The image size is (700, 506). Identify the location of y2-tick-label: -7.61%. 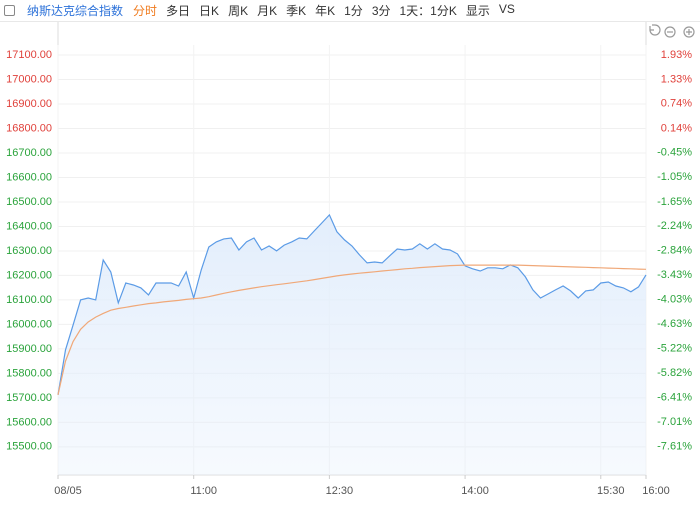
(674, 447).